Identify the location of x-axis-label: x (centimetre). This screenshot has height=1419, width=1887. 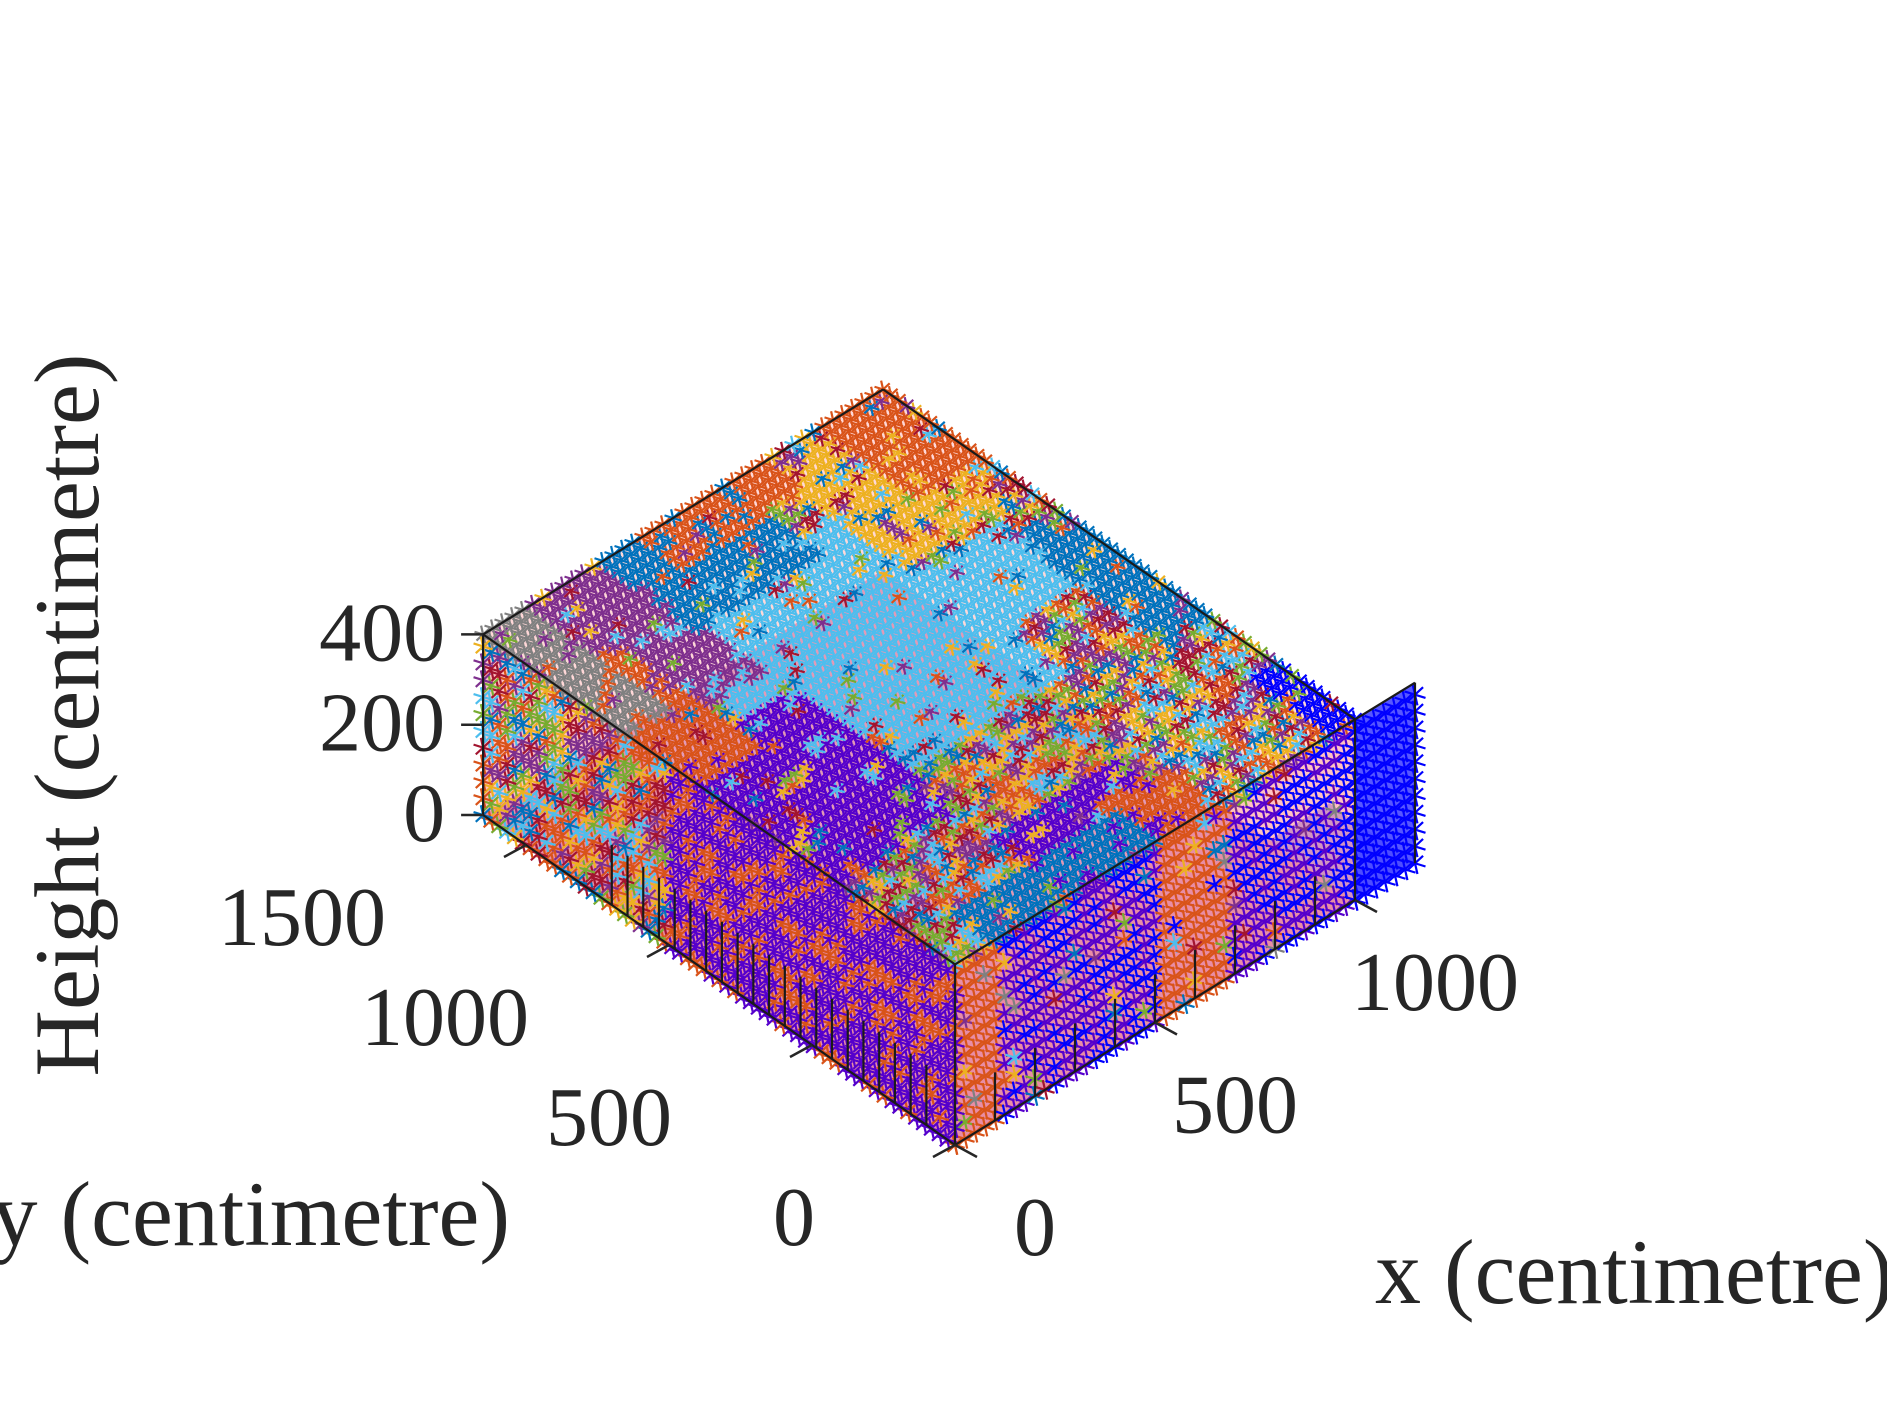
(1631, 1272).